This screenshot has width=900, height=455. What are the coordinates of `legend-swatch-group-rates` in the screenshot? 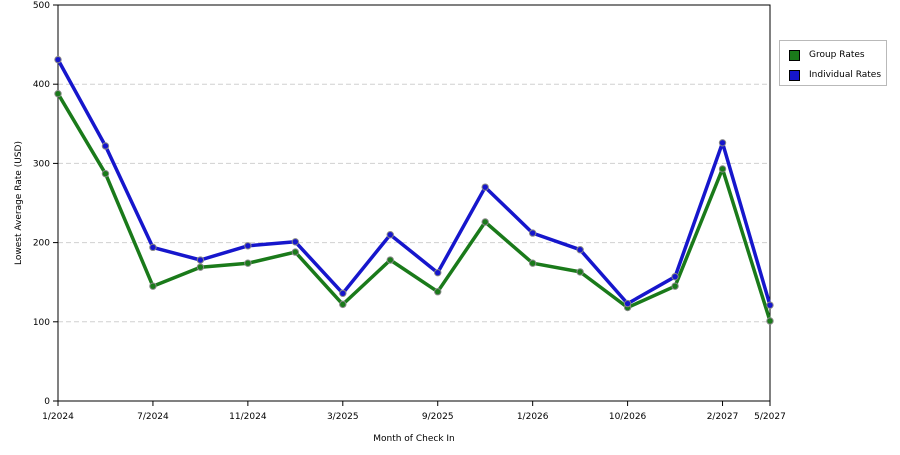 It's located at (794, 55).